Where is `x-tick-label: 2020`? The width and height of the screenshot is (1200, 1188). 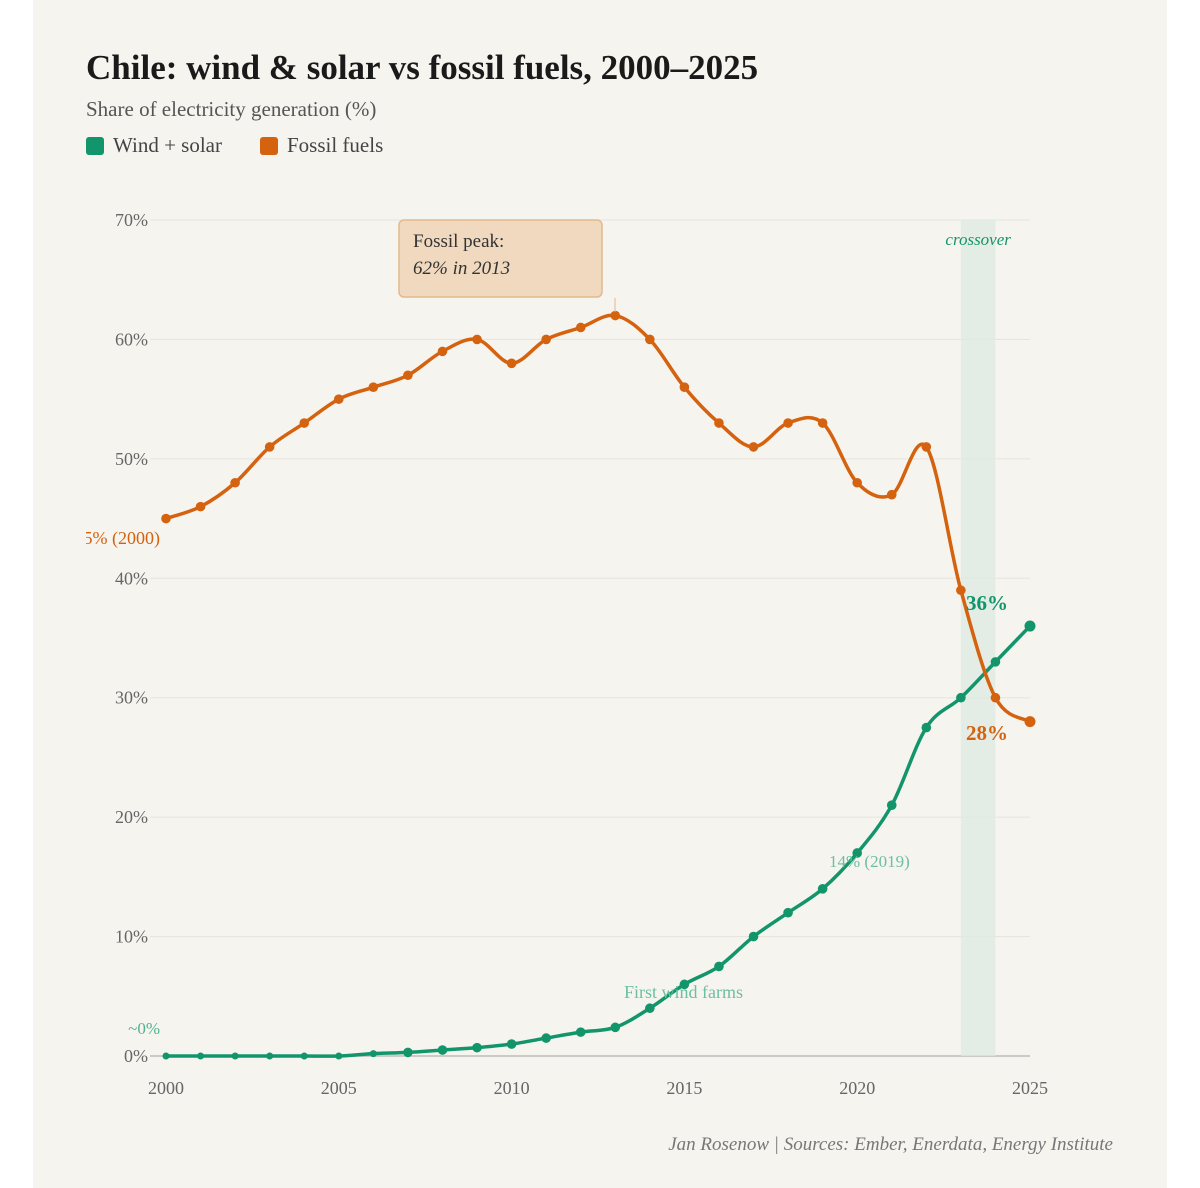
x-tick-label: 2020 is located at coordinates (857, 1088).